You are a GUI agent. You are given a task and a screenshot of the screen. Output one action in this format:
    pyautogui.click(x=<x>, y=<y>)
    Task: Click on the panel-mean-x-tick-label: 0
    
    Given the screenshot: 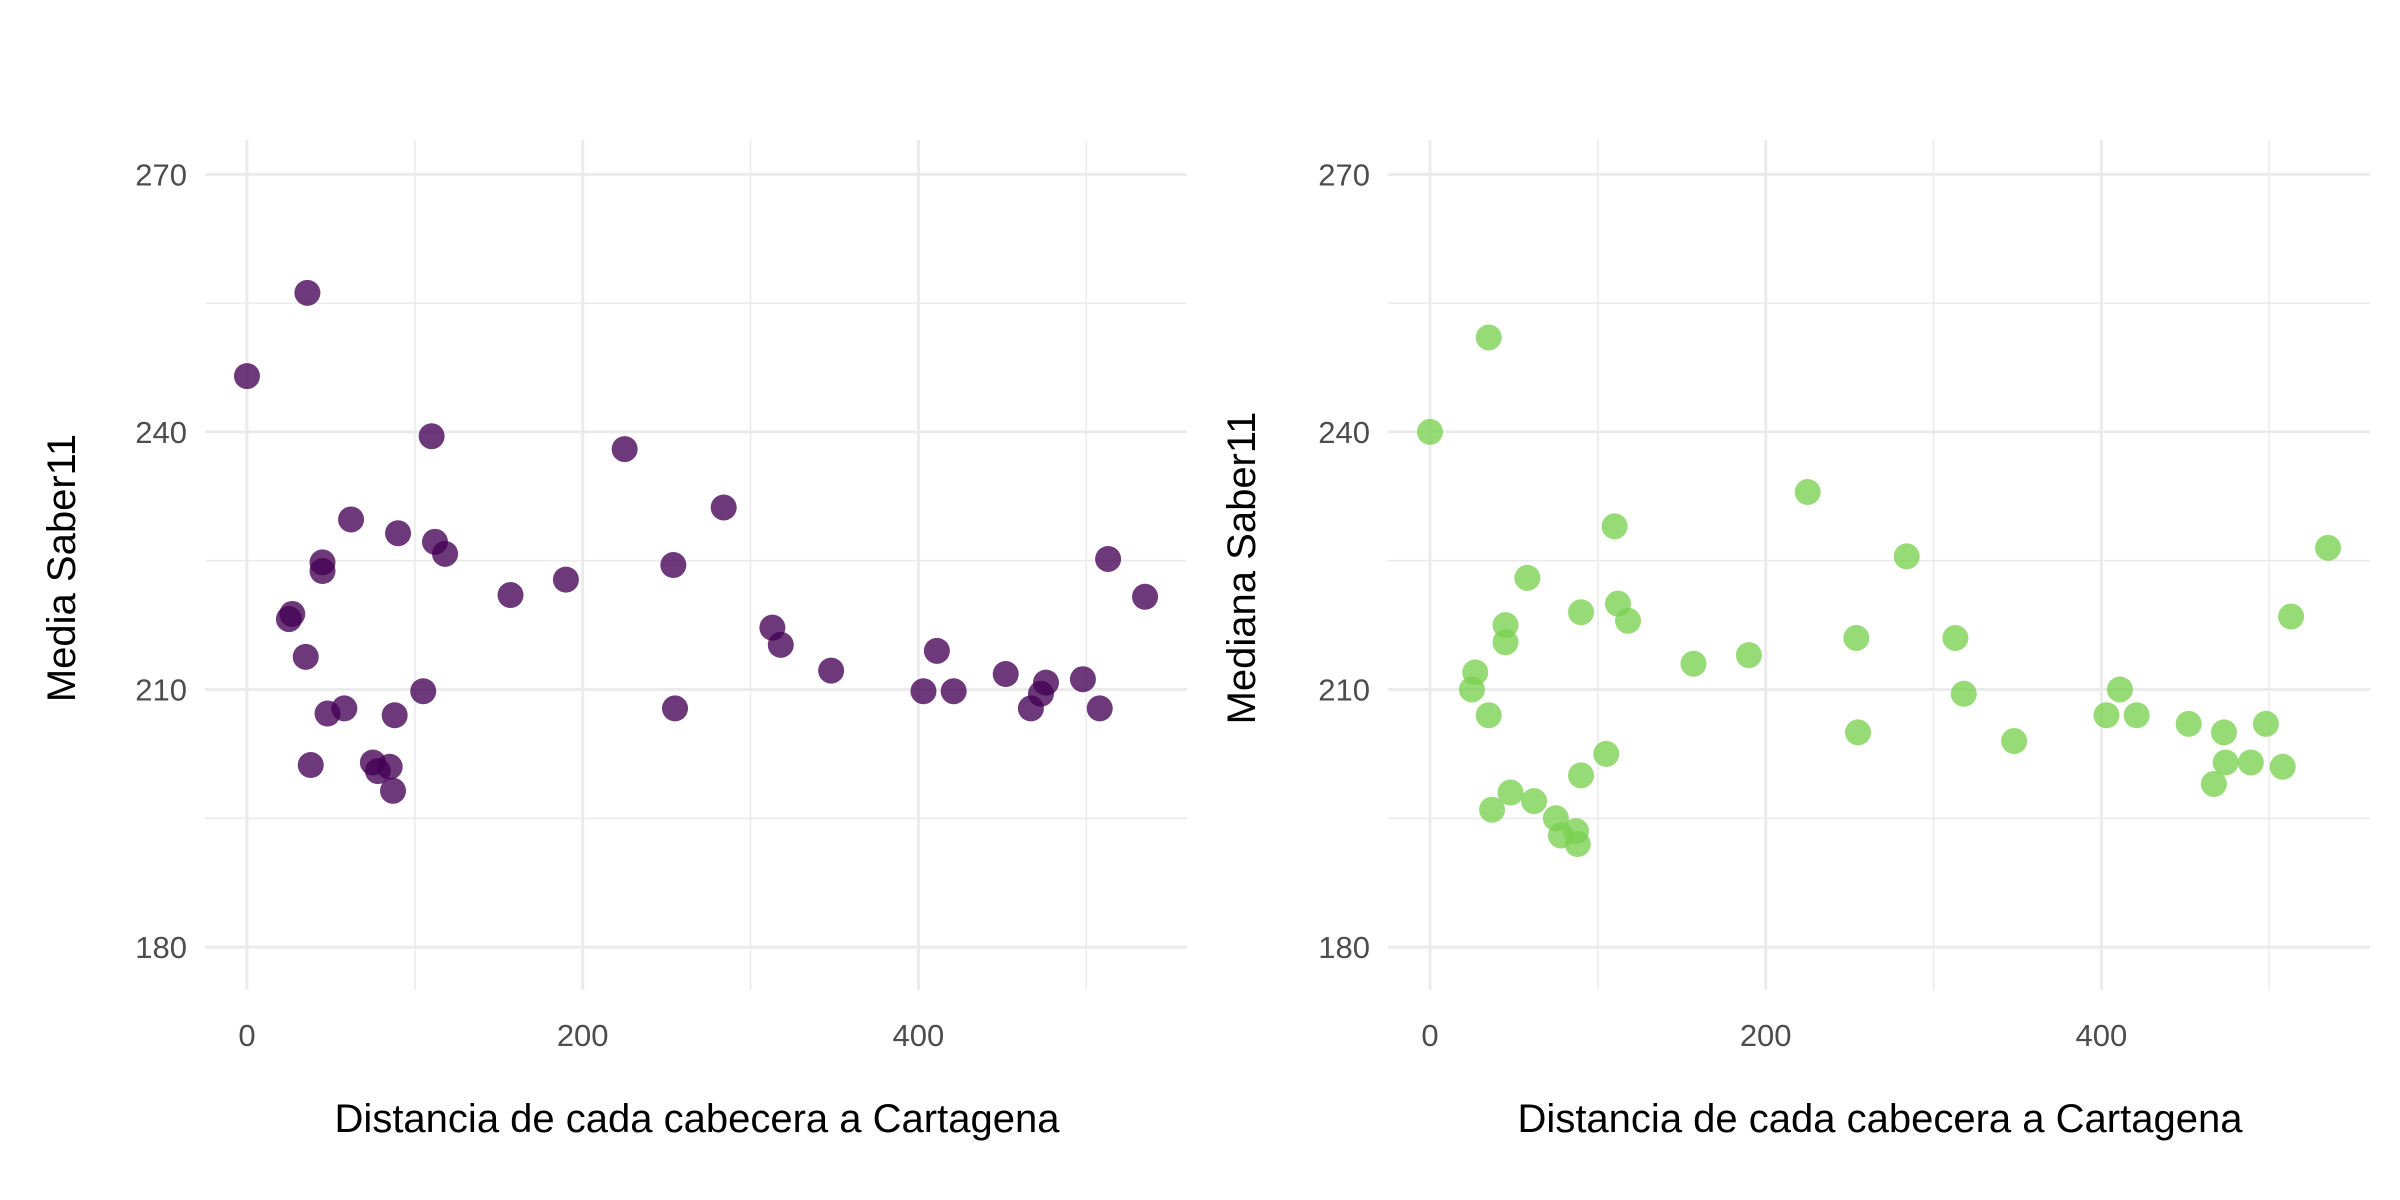 What is the action you would take?
    pyautogui.click(x=246, y=1035)
    